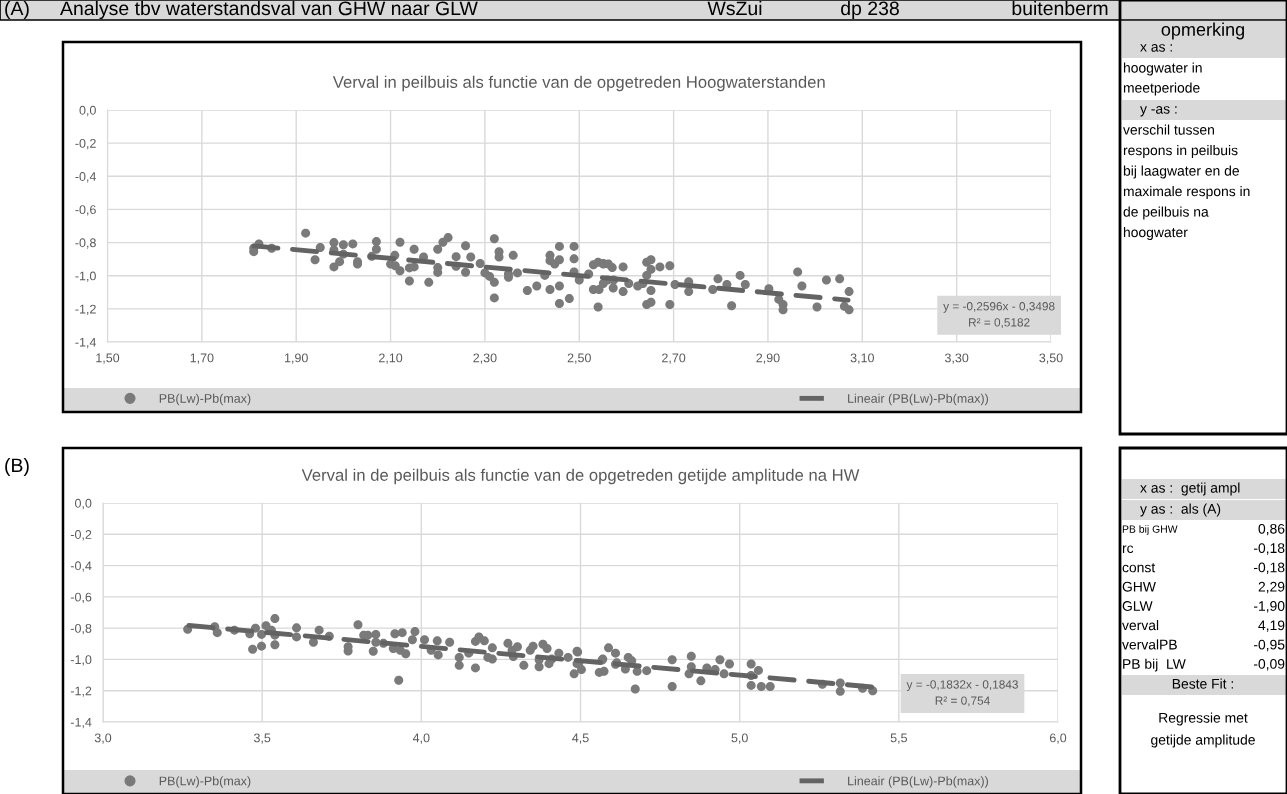 This screenshot has height=794, width=1287. What do you see at coordinates (1202, 683) in the screenshot?
I see `text: Beste Fit :` at bounding box center [1202, 683].